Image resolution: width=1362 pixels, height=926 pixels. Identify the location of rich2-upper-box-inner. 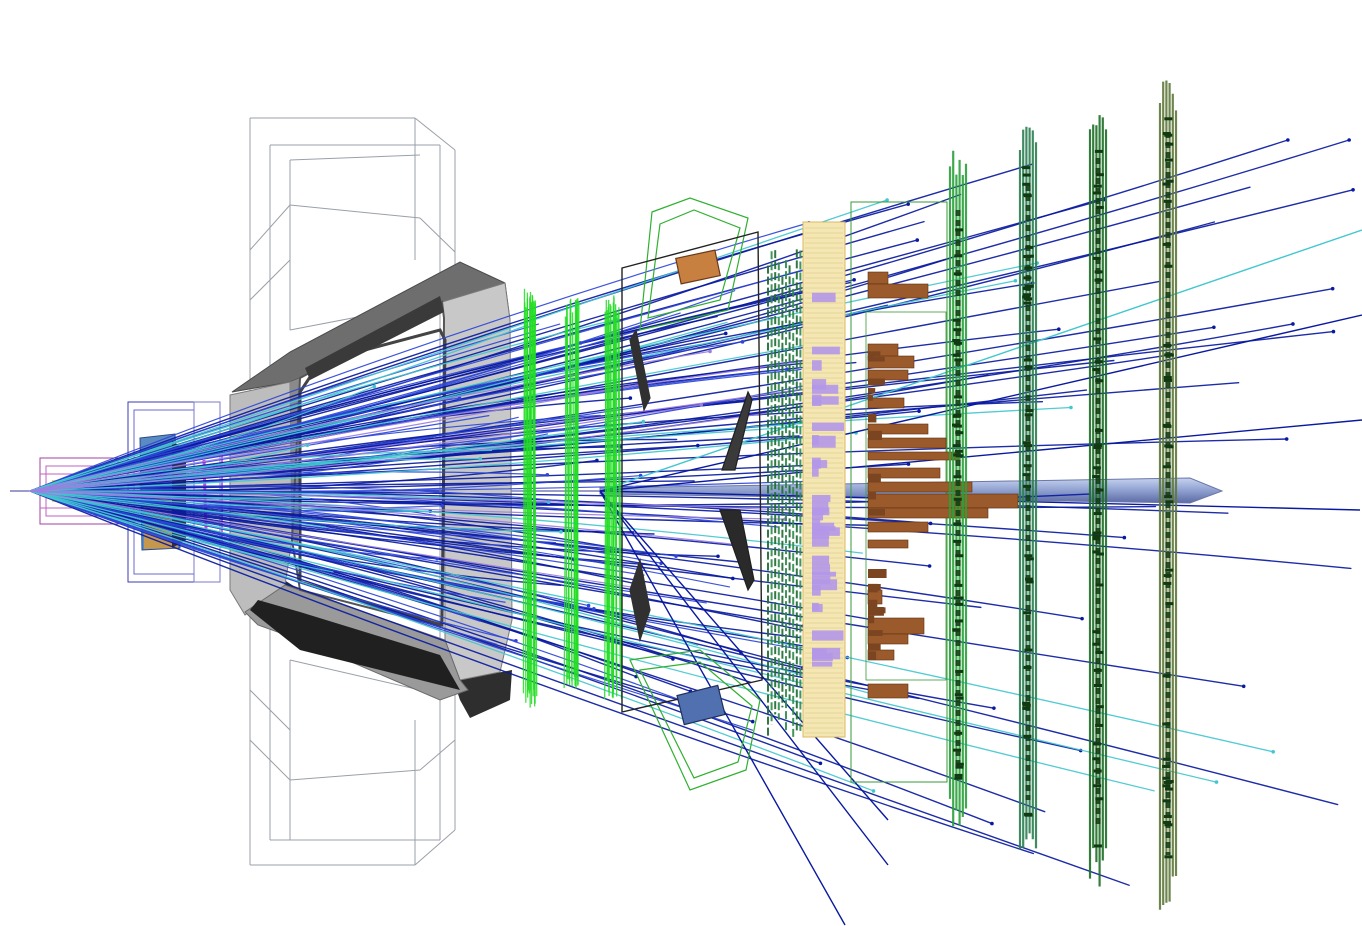
(694, 264).